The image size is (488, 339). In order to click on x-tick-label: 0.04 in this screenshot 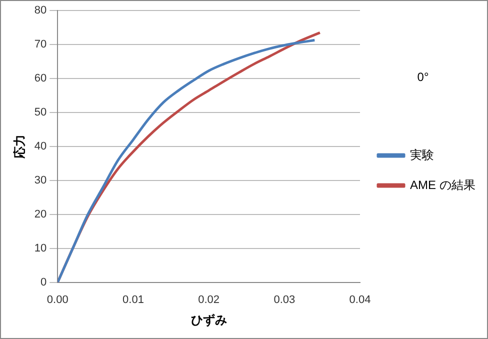, I will do `click(360, 300)`.